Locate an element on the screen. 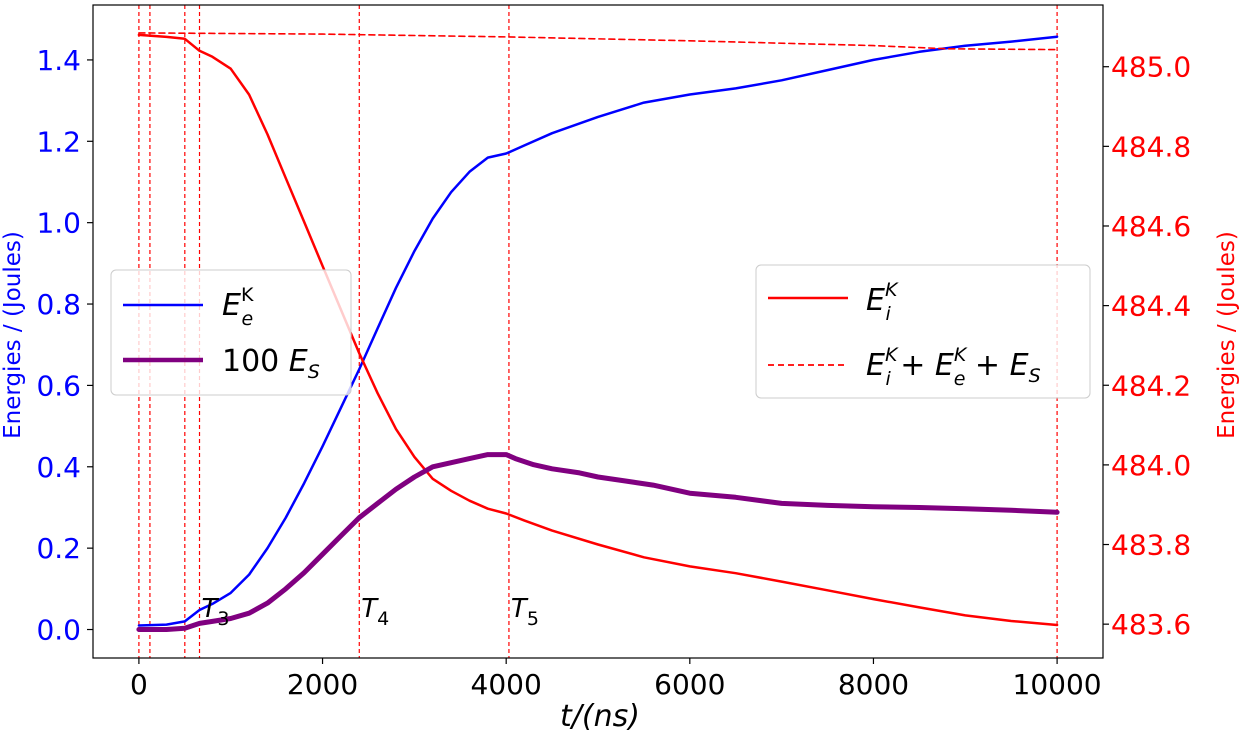 The height and width of the screenshot is (735, 1245). x-tick-label: 0 is located at coordinates (139, 684).